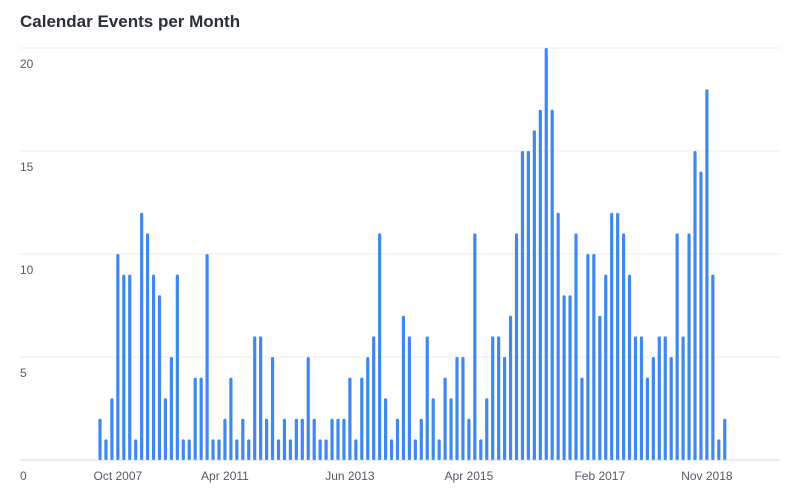 Image resolution: width=800 pixels, height=500 pixels. What do you see at coordinates (23, 476) in the screenshot?
I see `y-tick-label: 0` at bounding box center [23, 476].